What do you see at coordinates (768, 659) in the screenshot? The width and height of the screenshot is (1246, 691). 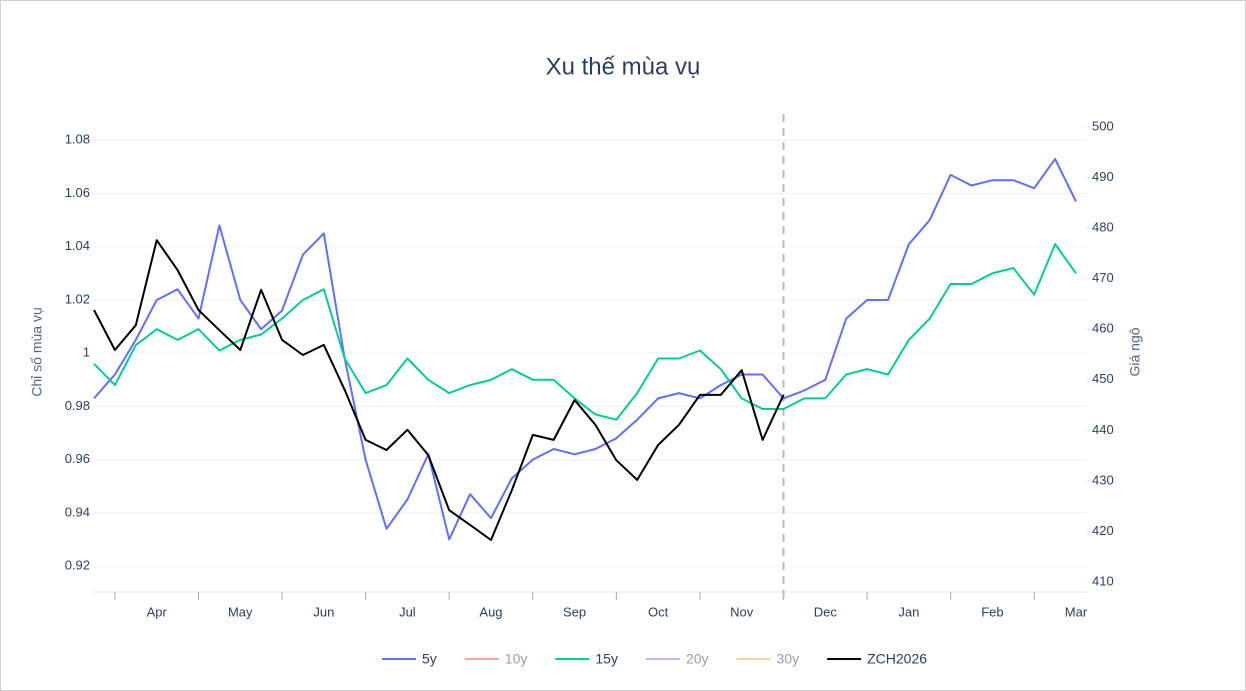 I see `legend-item: 30y` at bounding box center [768, 659].